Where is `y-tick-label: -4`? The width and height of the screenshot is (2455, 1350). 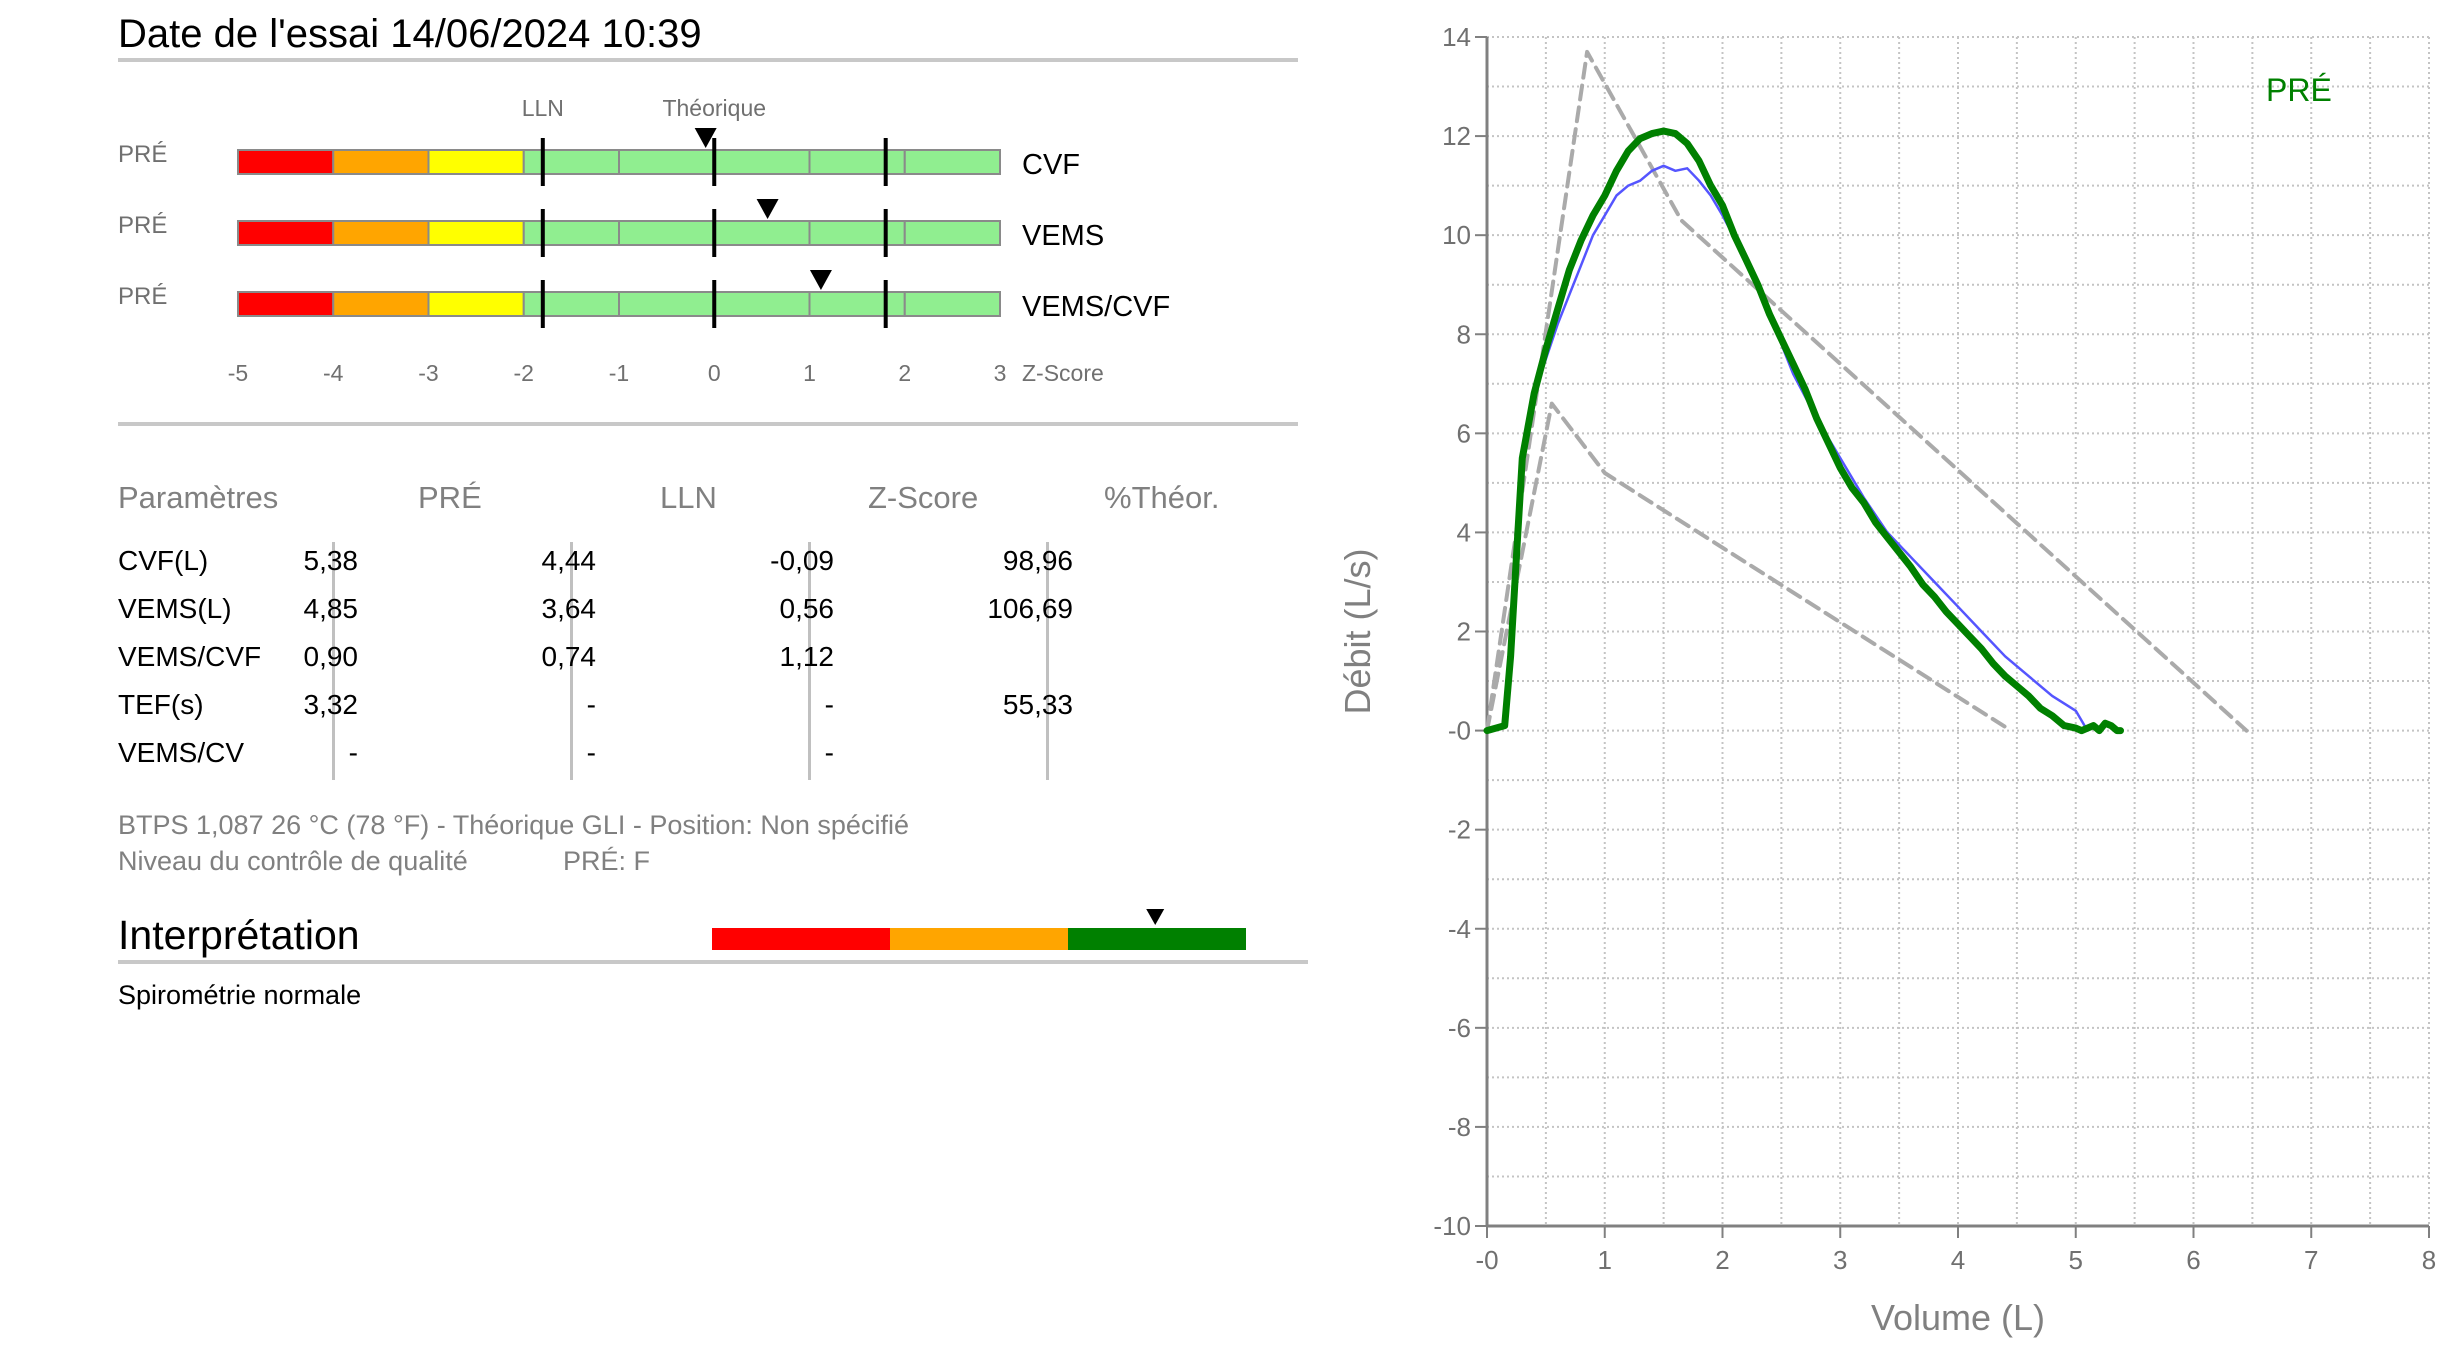 y-tick-label: -4 is located at coordinates (1459, 929).